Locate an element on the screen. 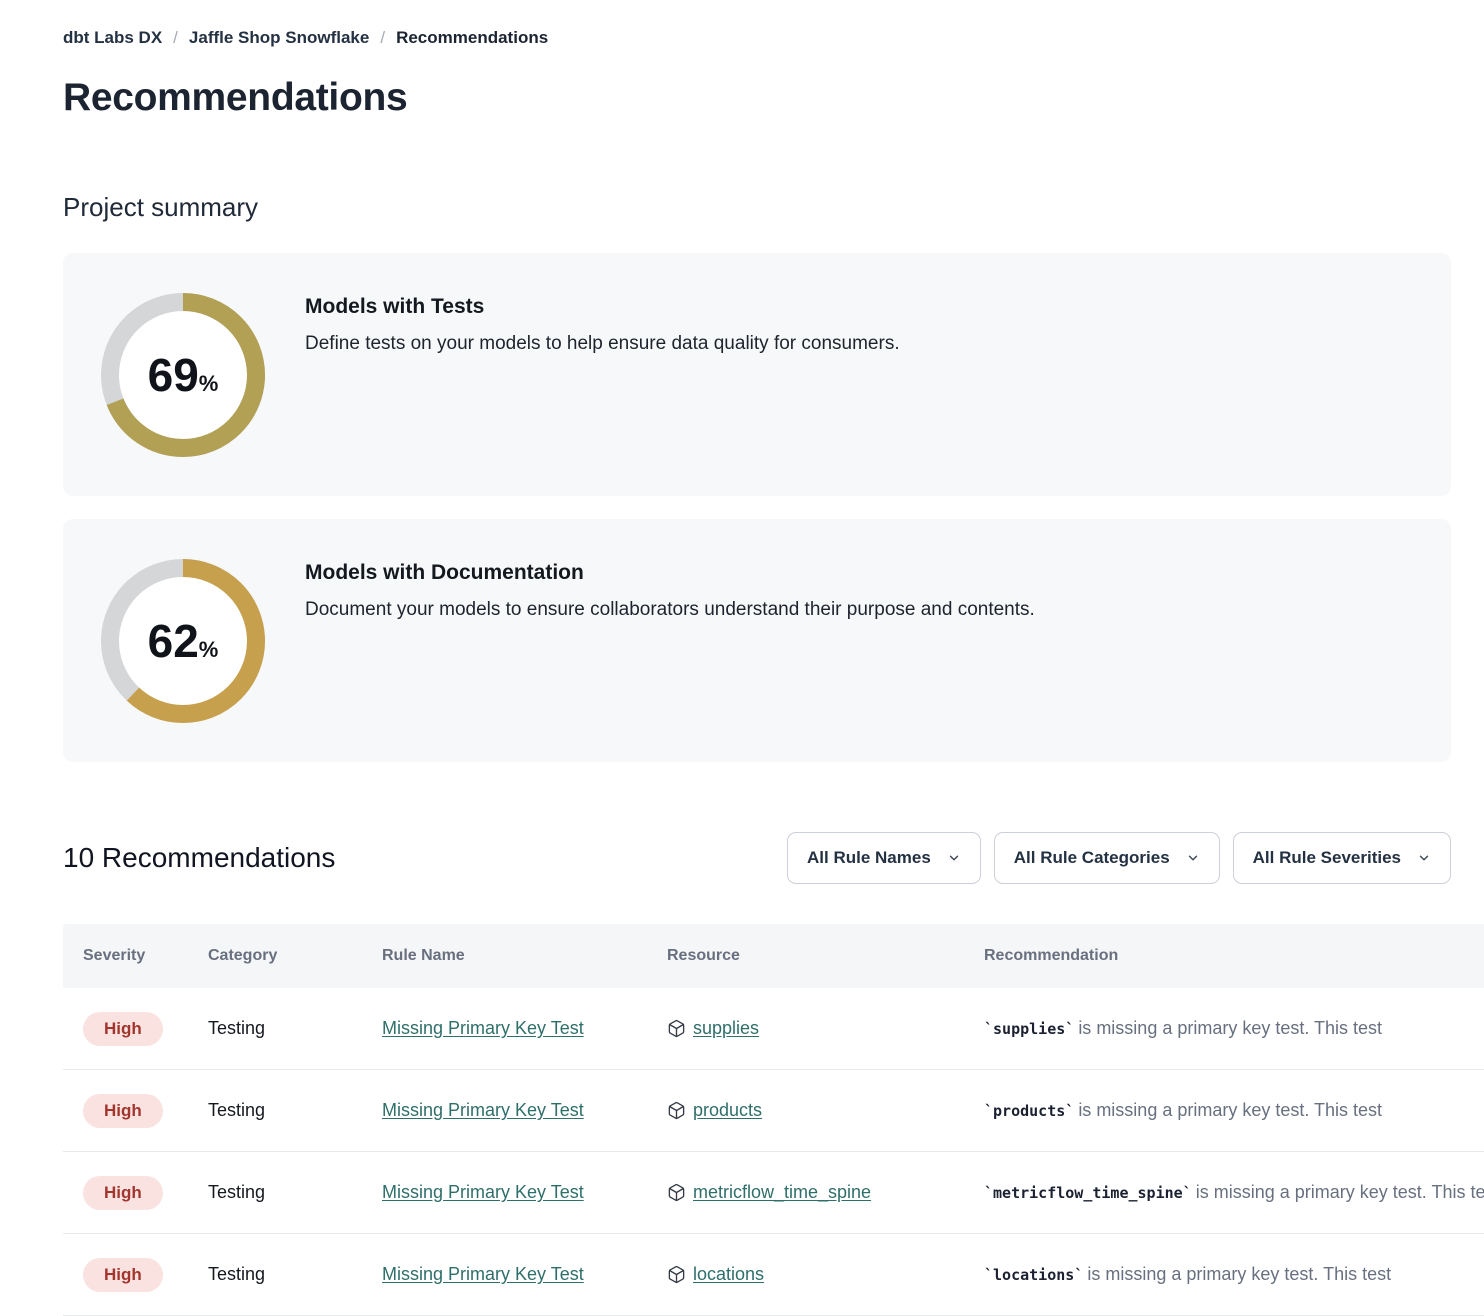 This screenshot has height=1316, width=1484. breadcrumb-current-page: Recommendations is located at coordinates (472, 37).